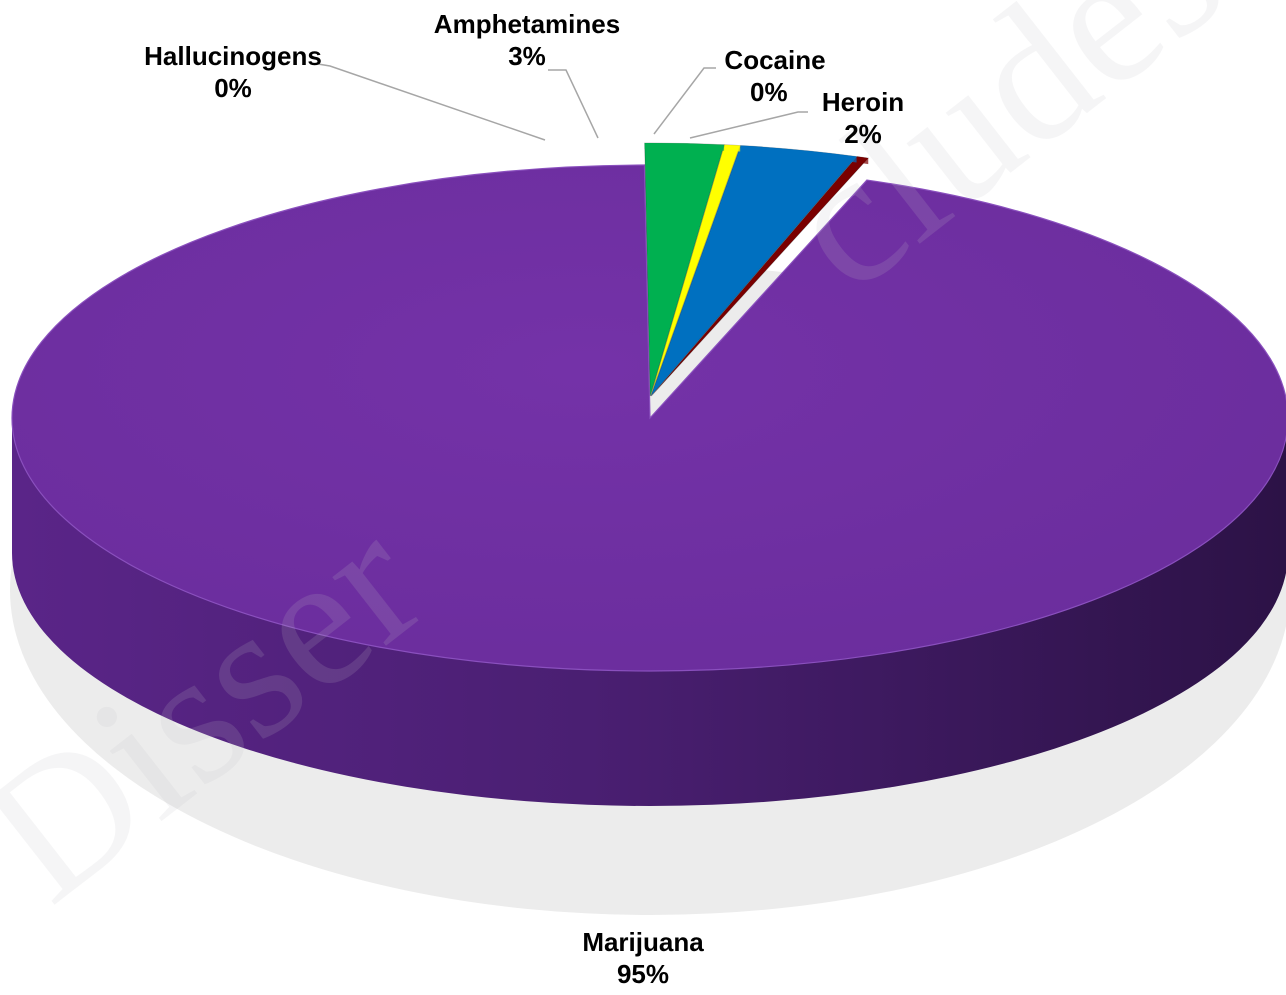 The height and width of the screenshot is (995, 1286). I want to click on data-label-hallucinogens: Hallucinogens 0%, so click(233, 72).